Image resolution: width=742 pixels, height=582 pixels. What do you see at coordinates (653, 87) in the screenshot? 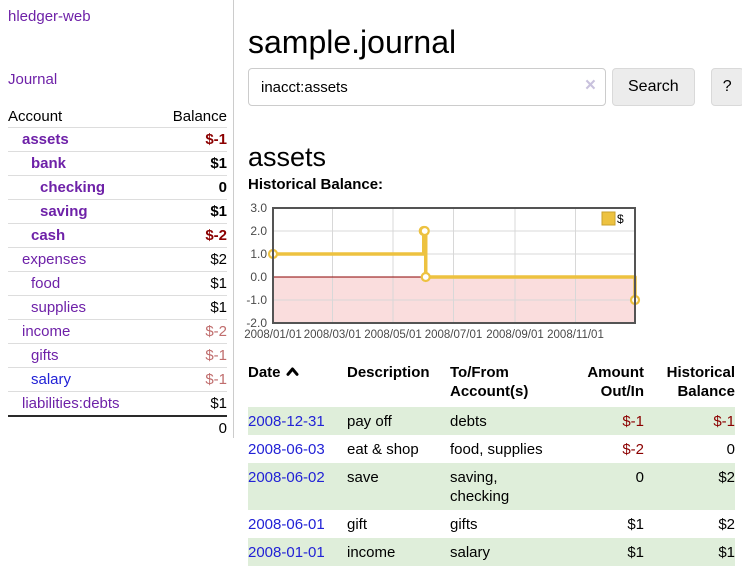
I see `search-button: Search` at bounding box center [653, 87].